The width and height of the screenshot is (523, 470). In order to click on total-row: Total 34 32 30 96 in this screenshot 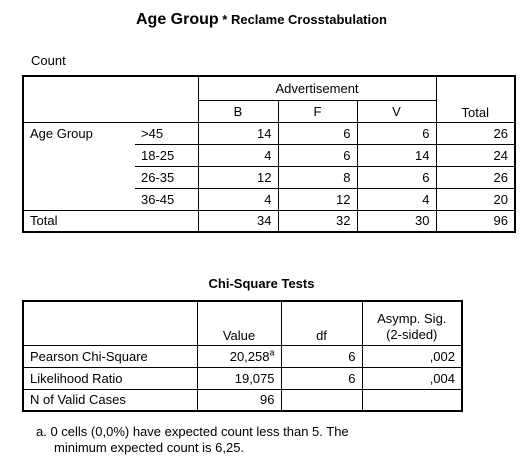, I will do `click(269, 221)`.